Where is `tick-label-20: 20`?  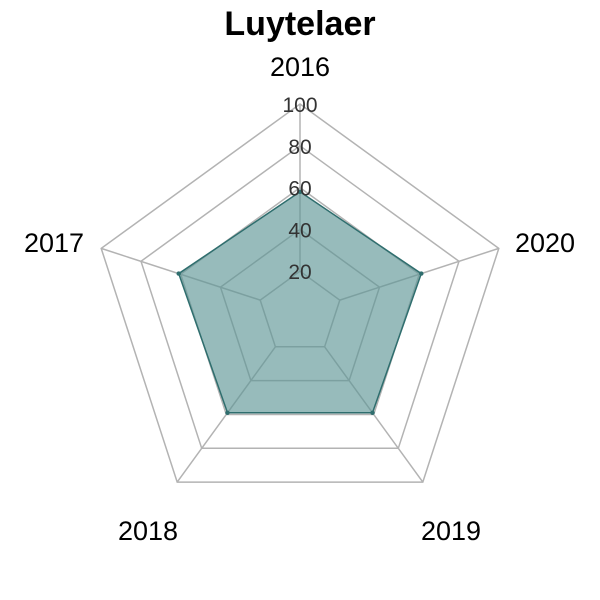
tick-label-20: 20 is located at coordinates (299, 272).